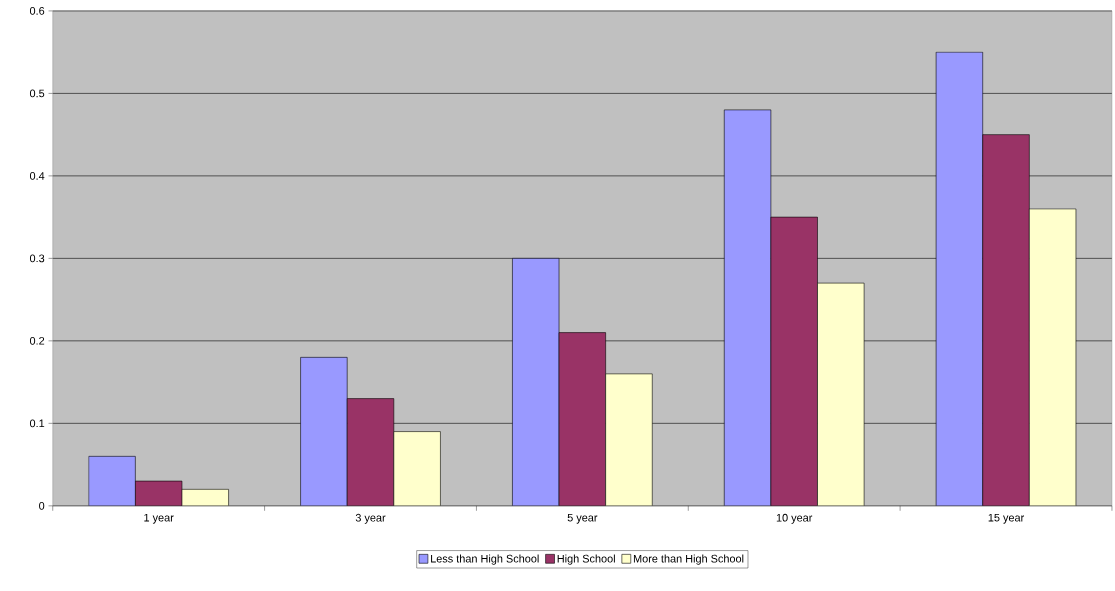 Image resolution: width=1115 pixels, height=591 pixels. I want to click on x-tick-label: 3 year, so click(370, 518).